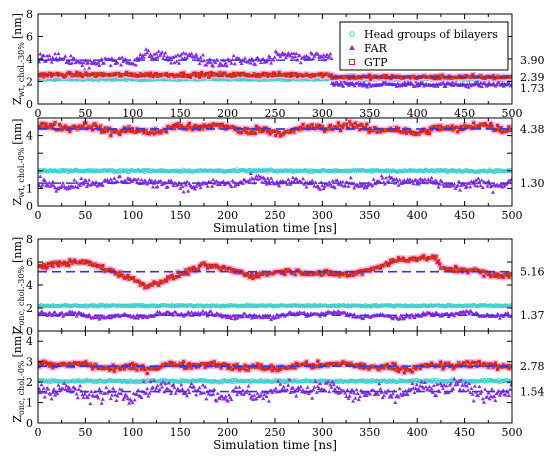 Image resolution: width=550 pixels, height=475 pixels. What do you see at coordinates (322, 113) in the screenshot?
I see `x-tick-label: 300` at bounding box center [322, 113].